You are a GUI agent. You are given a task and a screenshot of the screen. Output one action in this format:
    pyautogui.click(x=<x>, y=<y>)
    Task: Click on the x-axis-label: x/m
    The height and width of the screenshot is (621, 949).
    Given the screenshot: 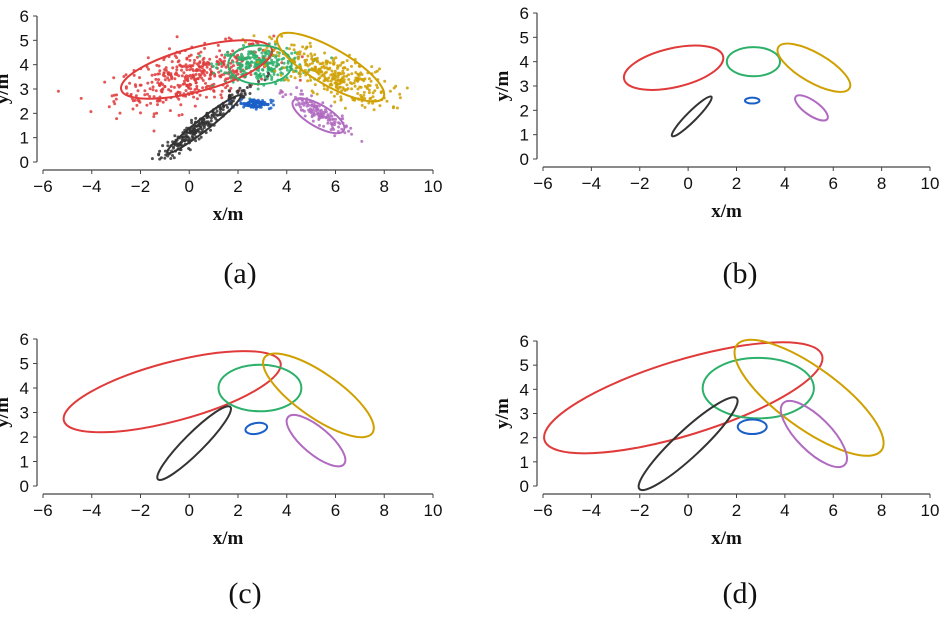 What is the action you would take?
    pyautogui.click(x=726, y=538)
    